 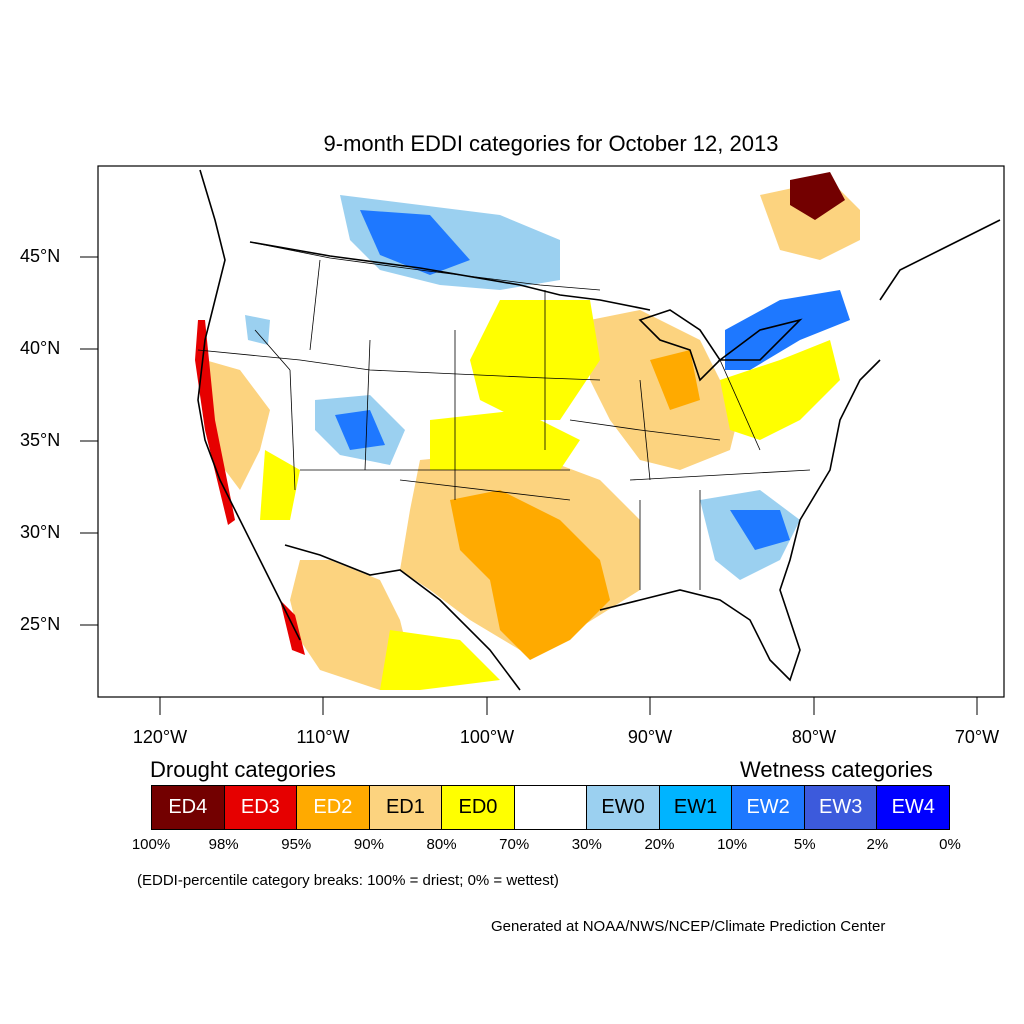 What do you see at coordinates (780, 390) in the screenshot?
I see `ed0-east-region` at bounding box center [780, 390].